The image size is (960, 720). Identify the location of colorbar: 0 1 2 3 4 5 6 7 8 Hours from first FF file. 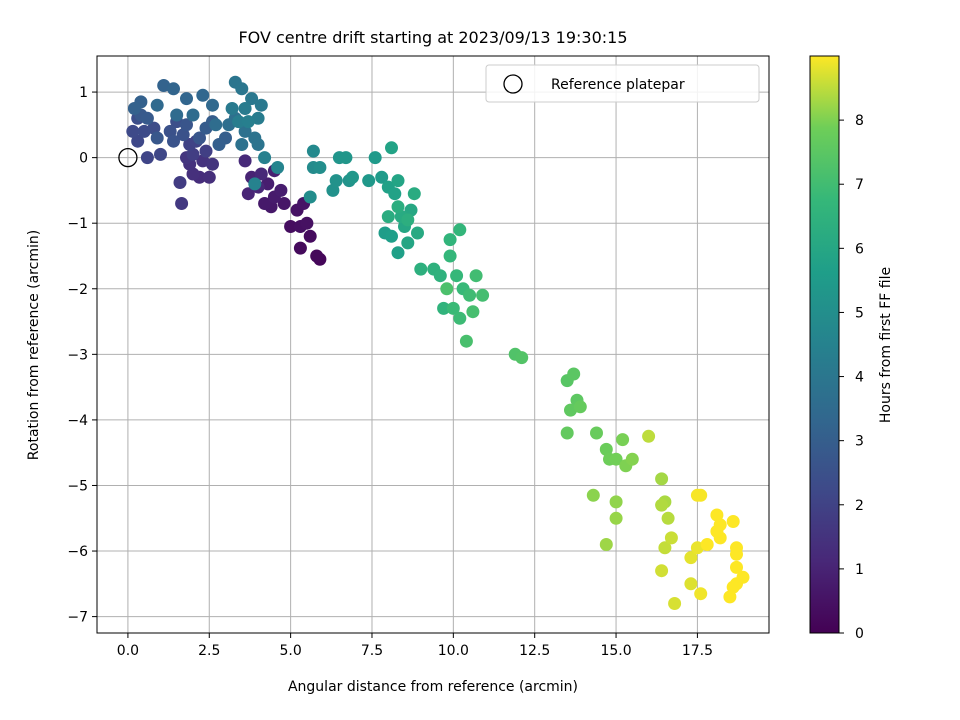
(851, 348).